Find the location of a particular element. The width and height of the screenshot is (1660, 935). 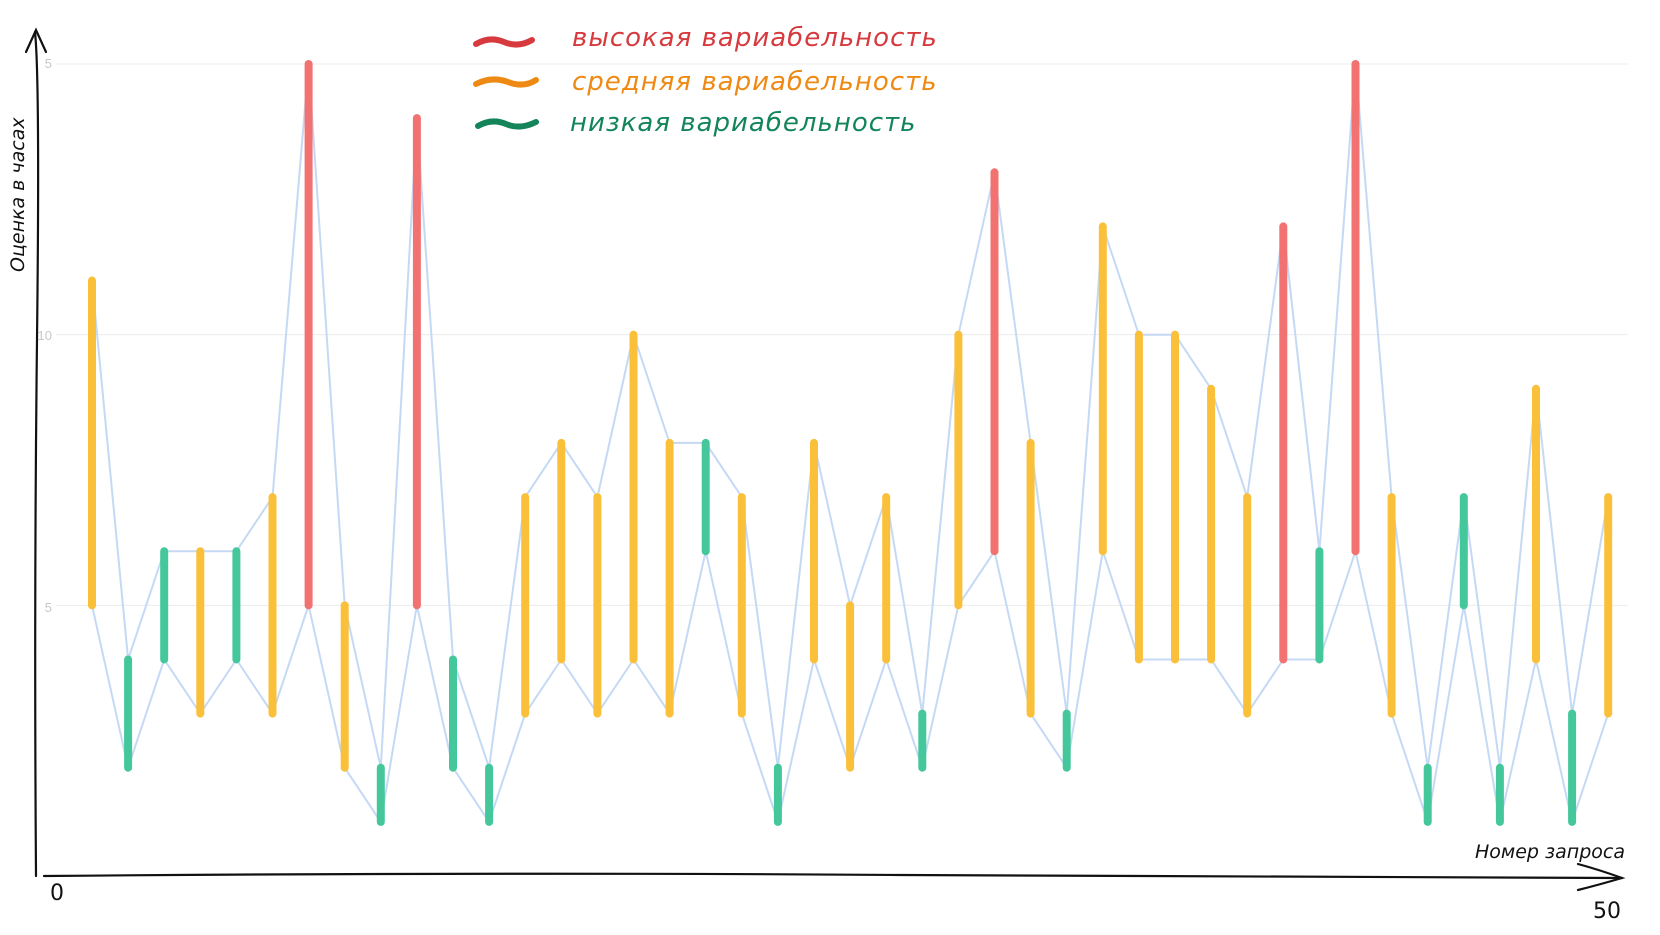

legend-swatch-medium is located at coordinates (506, 82).